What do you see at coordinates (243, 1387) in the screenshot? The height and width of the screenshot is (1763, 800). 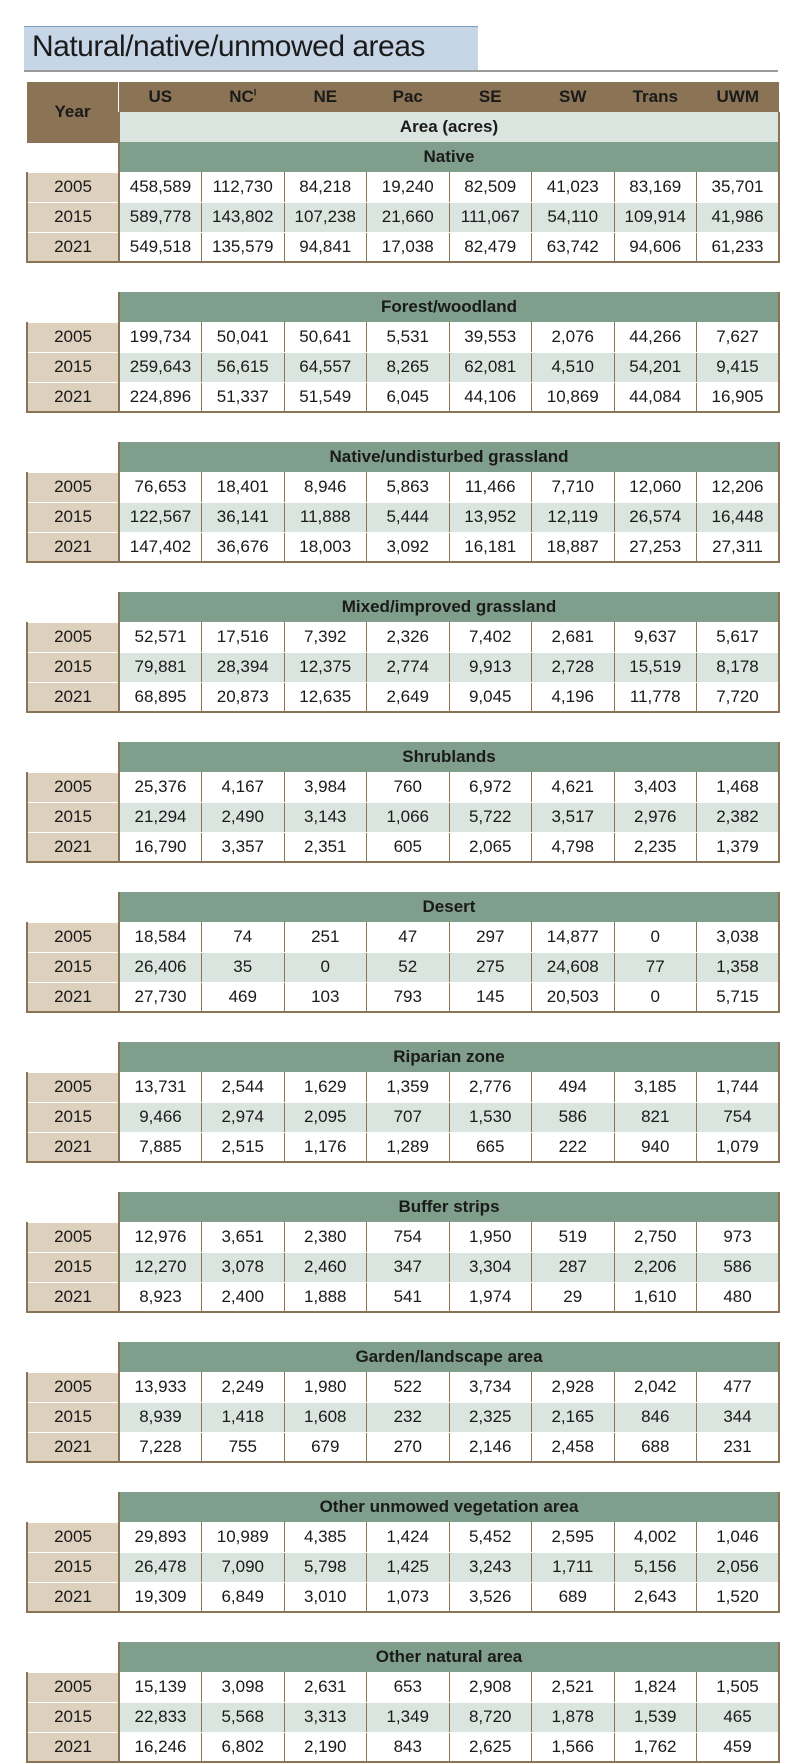 I see `value-cell: 2,249` at bounding box center [243, 1387].